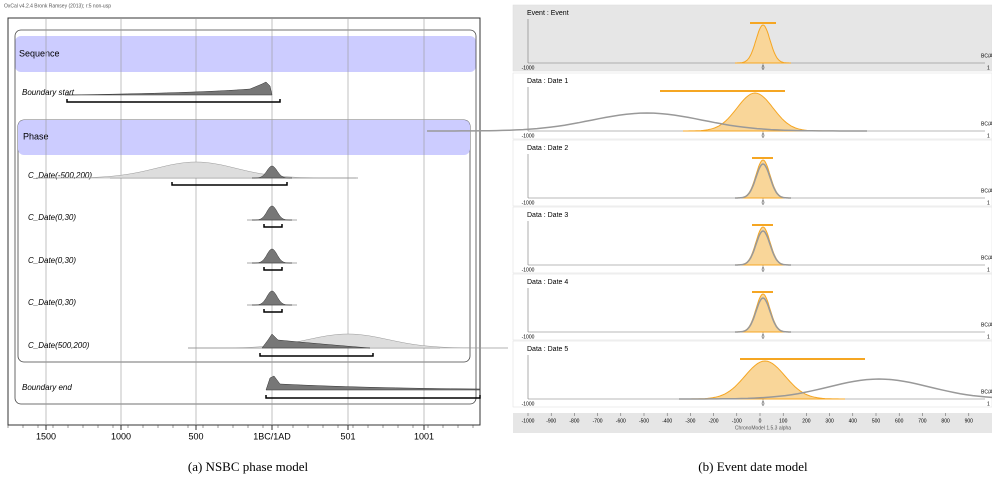 The height and width of the screenshot is (487, 992). I want to click on bottom-tick-label: 500, so click(876, 421).